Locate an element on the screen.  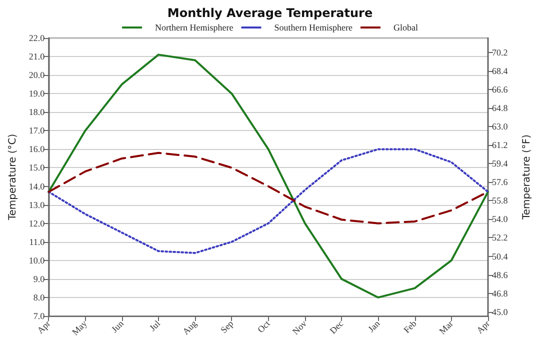
legend-label: Global is located at coordinates (405, 27).